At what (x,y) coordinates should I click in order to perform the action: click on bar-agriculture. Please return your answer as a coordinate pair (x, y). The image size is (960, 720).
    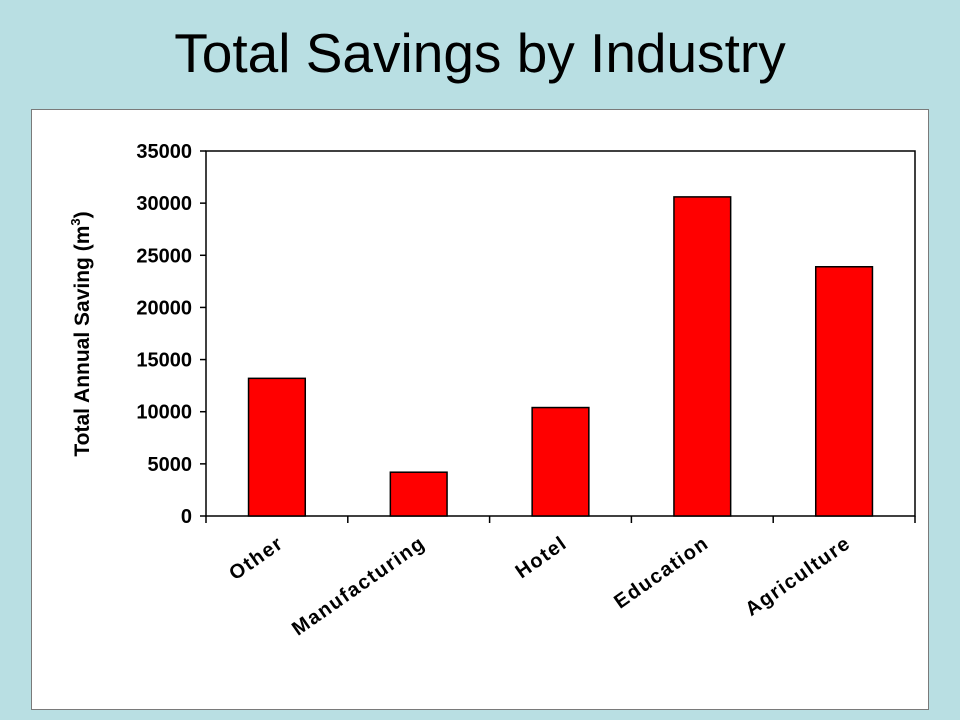
    Looking at the image, I should click on (844, 391).